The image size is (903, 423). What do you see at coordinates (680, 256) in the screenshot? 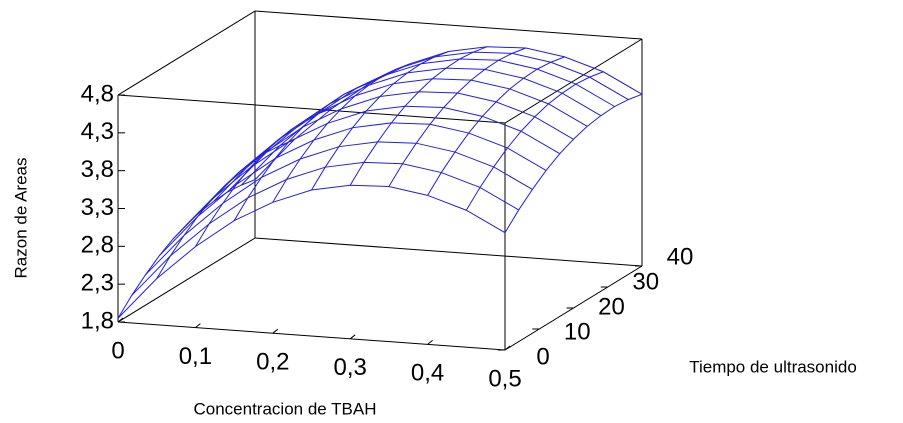
I see `y-tick-label: 40` at bounding box center [680, 256].